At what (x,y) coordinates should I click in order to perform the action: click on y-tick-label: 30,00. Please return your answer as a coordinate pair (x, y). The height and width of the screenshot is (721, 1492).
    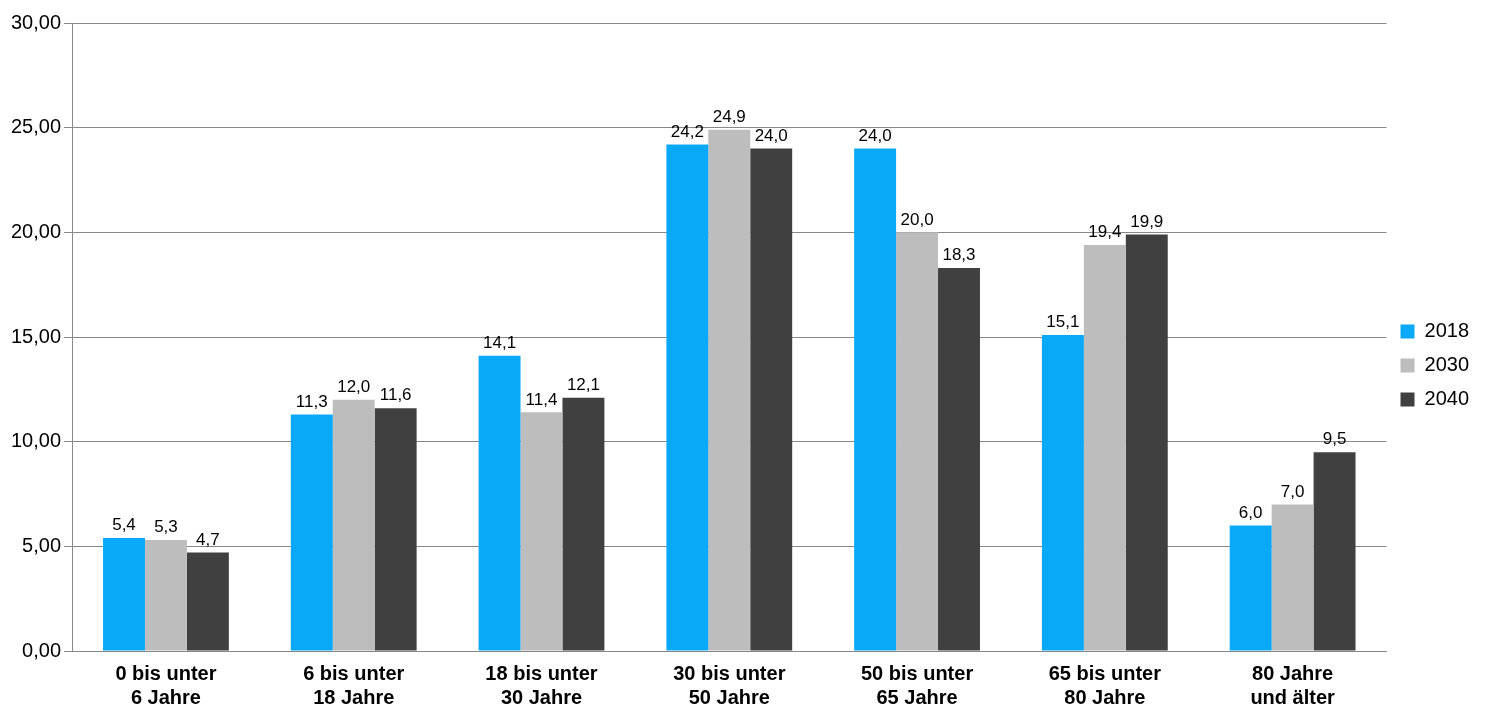
    Looking at the image, I should click on (36, 21).